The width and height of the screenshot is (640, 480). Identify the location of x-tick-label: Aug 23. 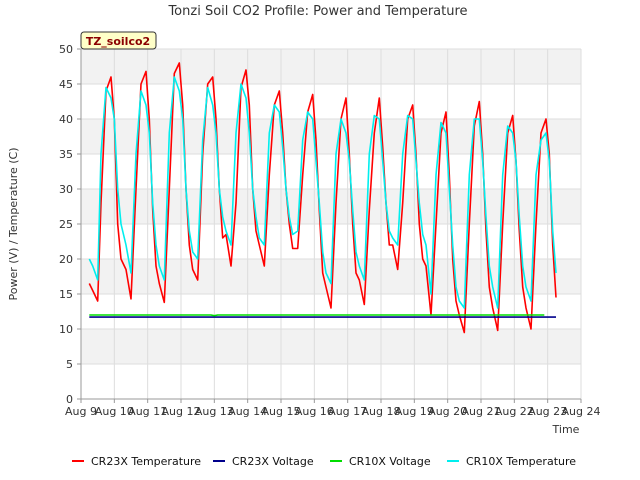
(547, 411).